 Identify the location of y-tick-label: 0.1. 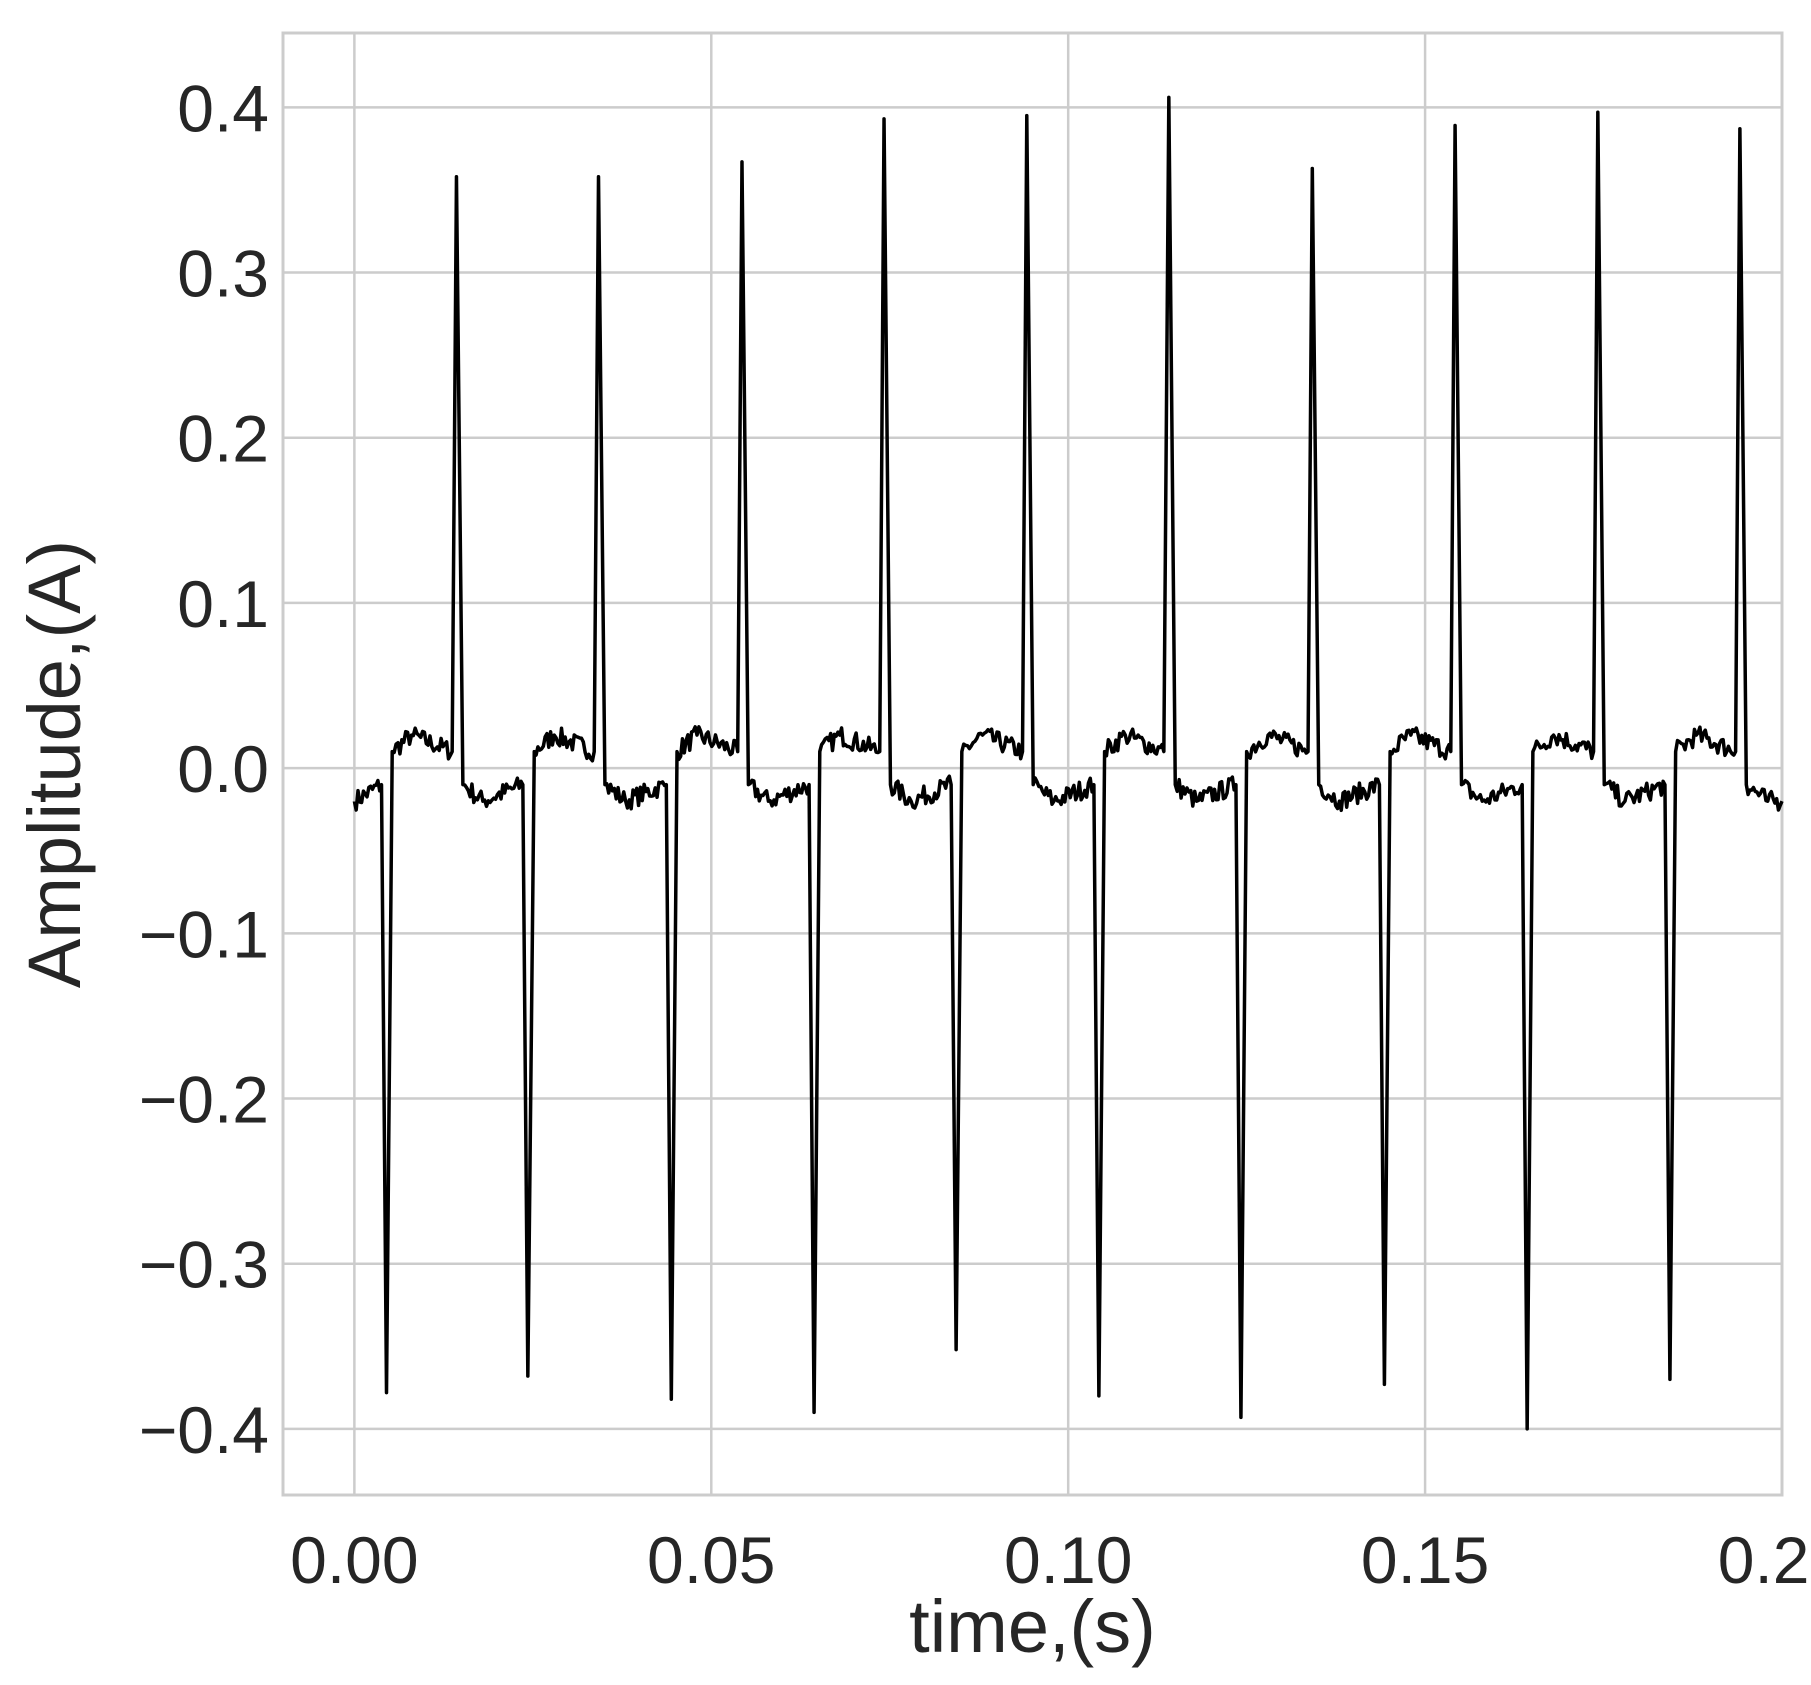
(223, 604).